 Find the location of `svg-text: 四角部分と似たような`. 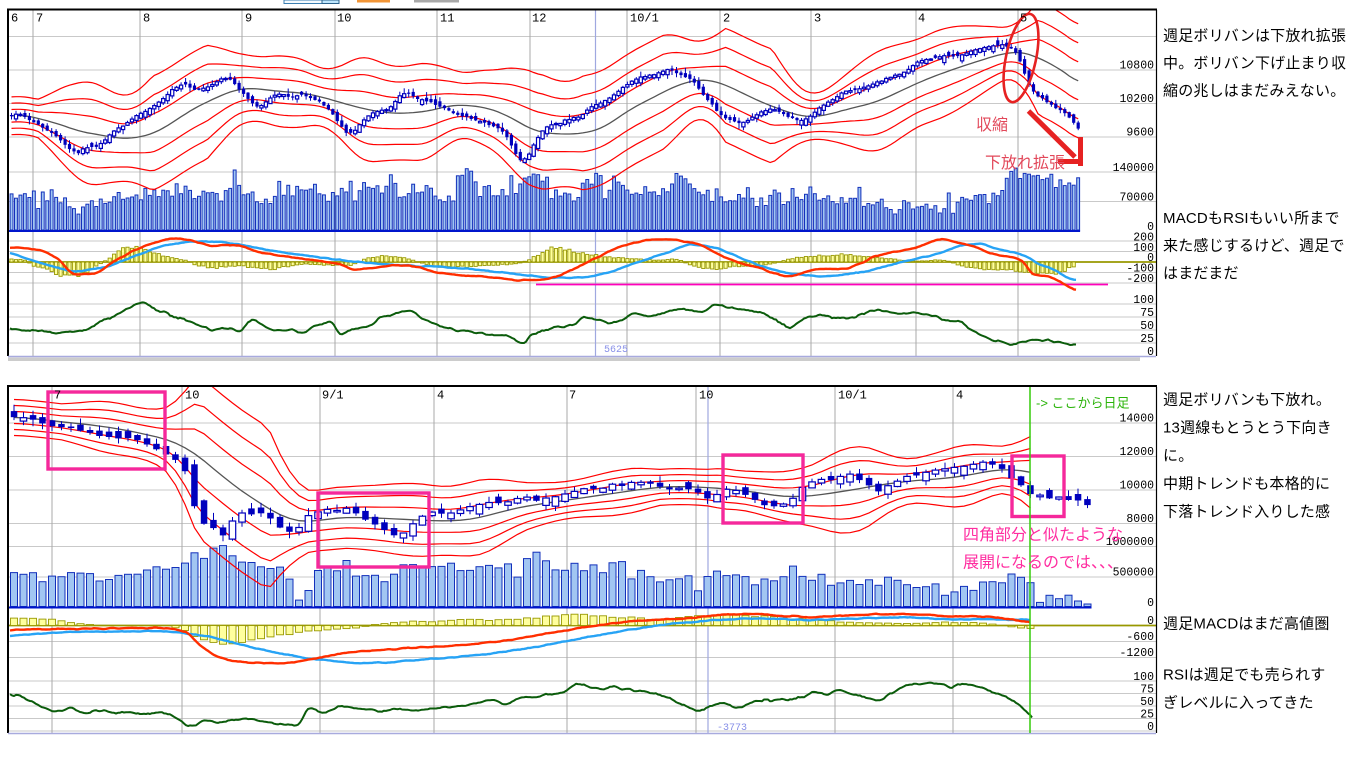

svg-text: 四角部分と似たような is located at coordinates (1043, 535).